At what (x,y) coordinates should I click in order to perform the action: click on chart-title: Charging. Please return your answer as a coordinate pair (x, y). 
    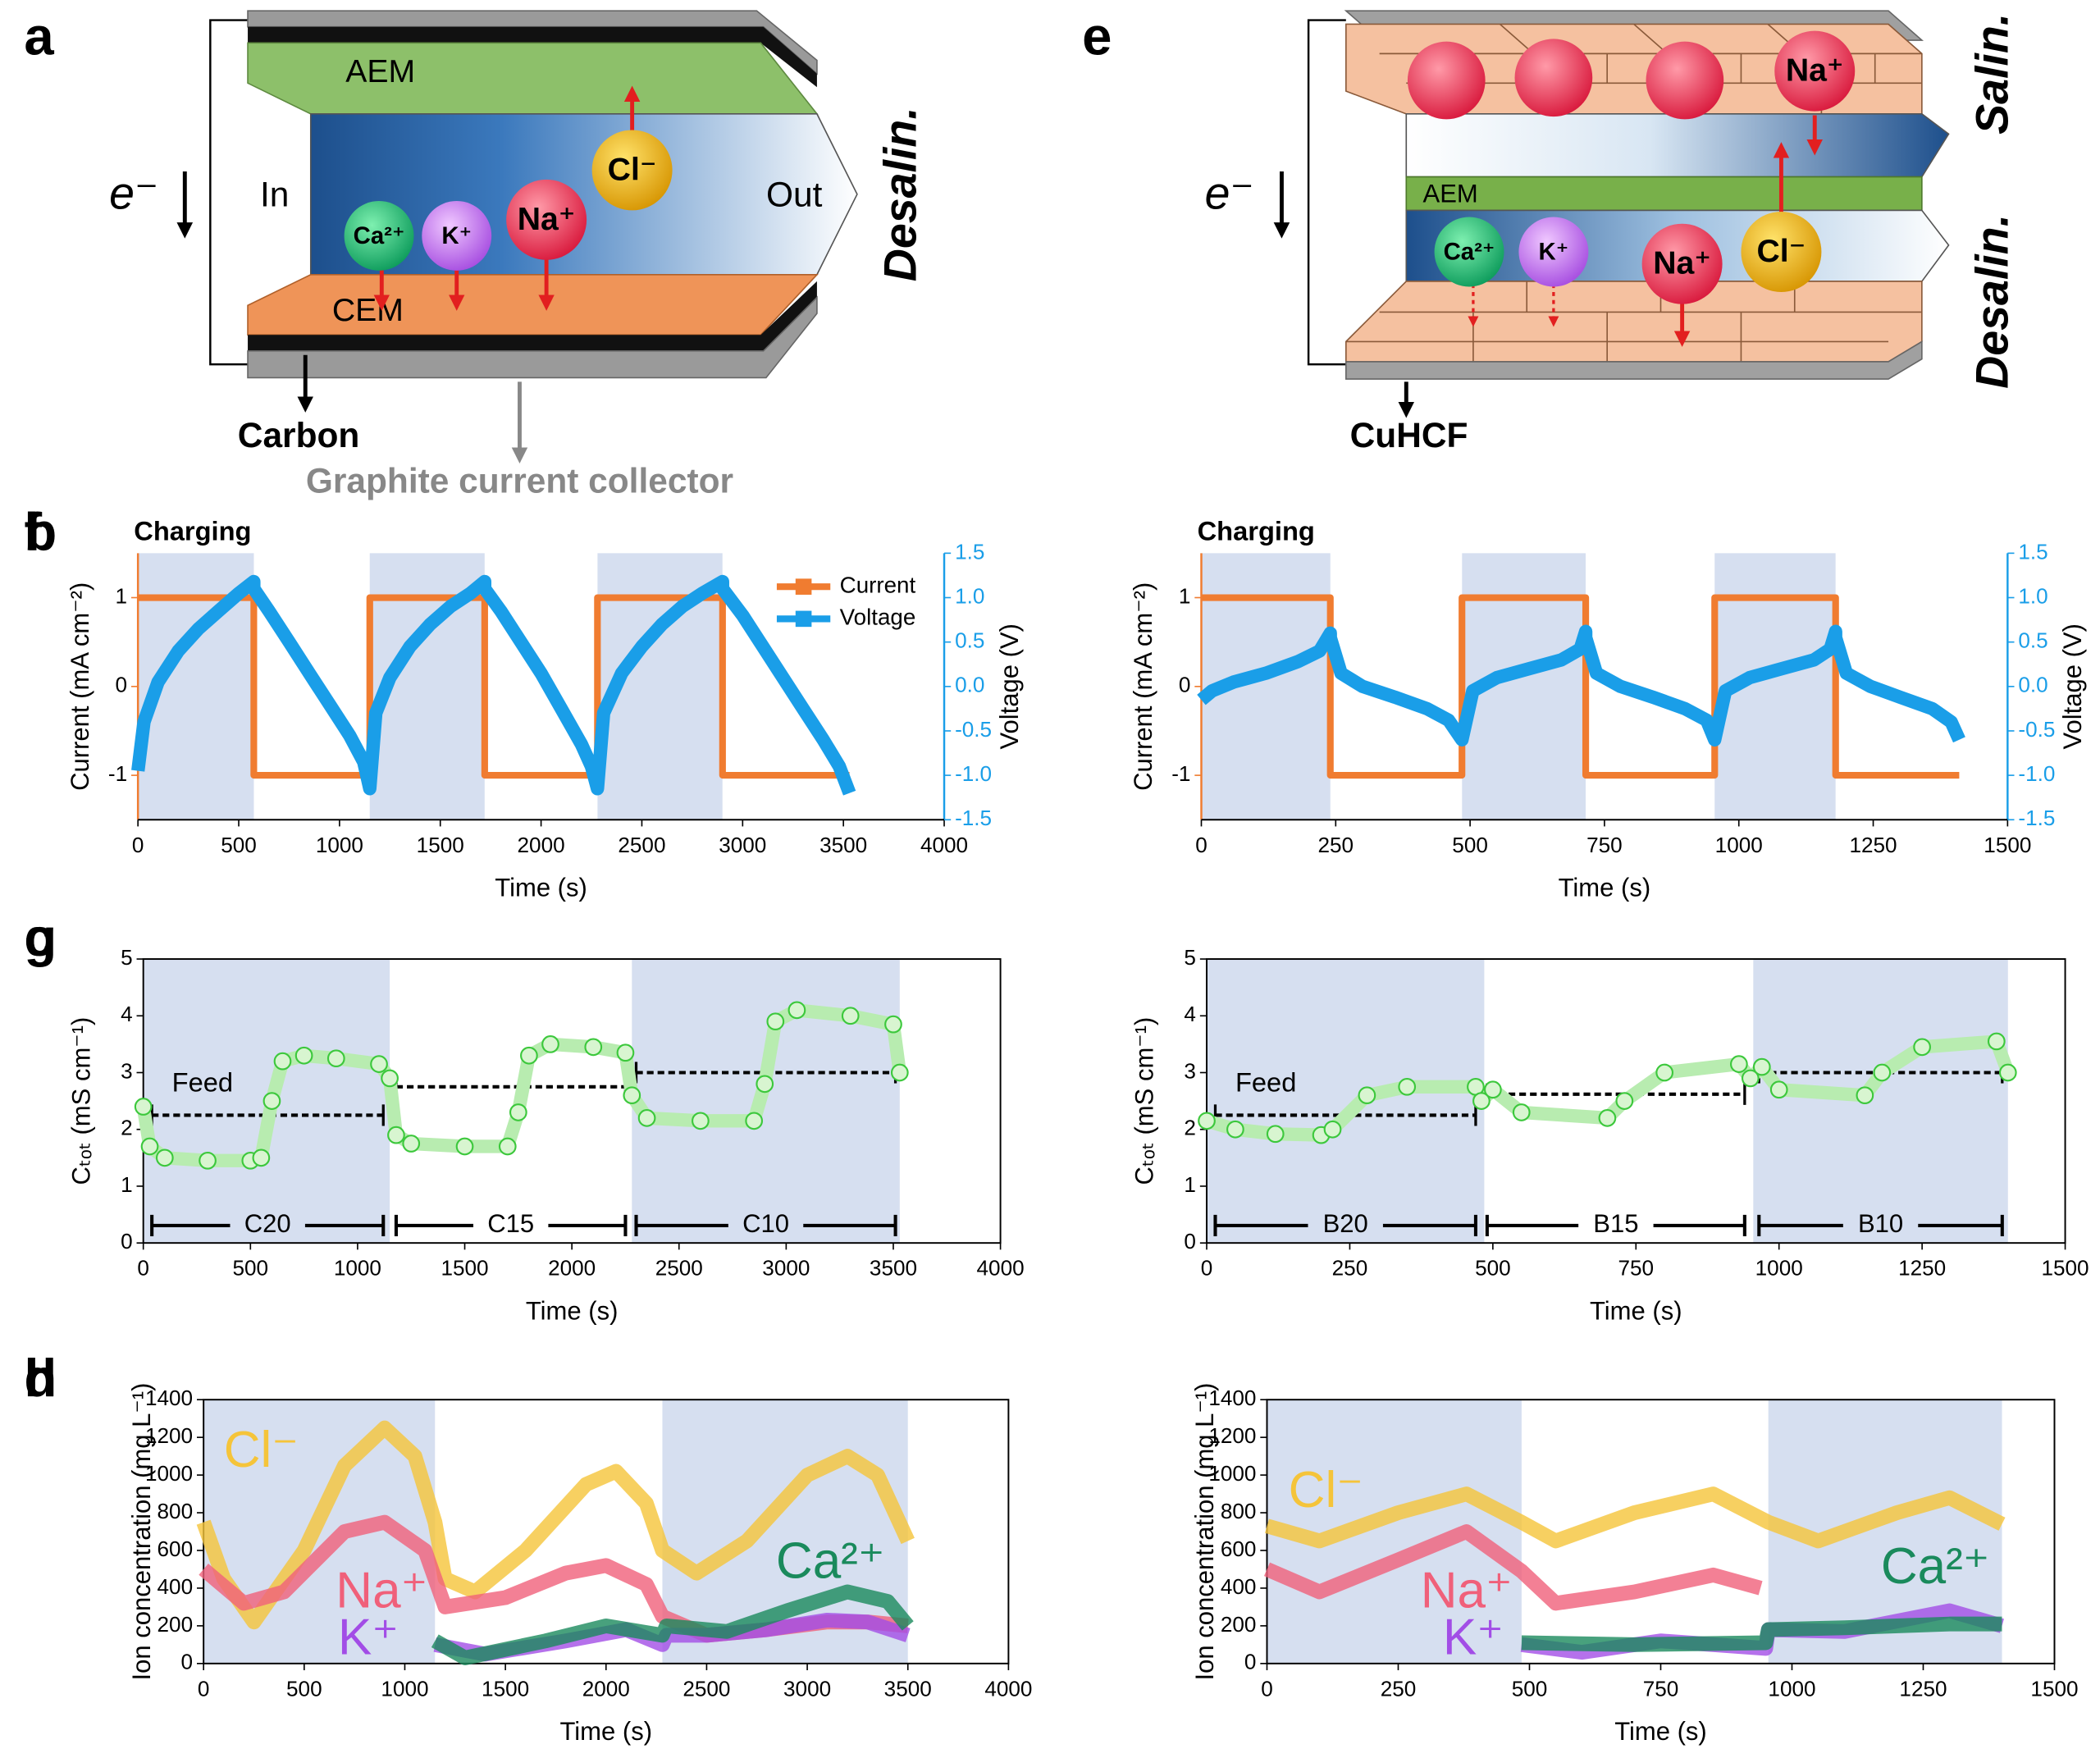
    Looking at the image, I should click on (1257, 530).